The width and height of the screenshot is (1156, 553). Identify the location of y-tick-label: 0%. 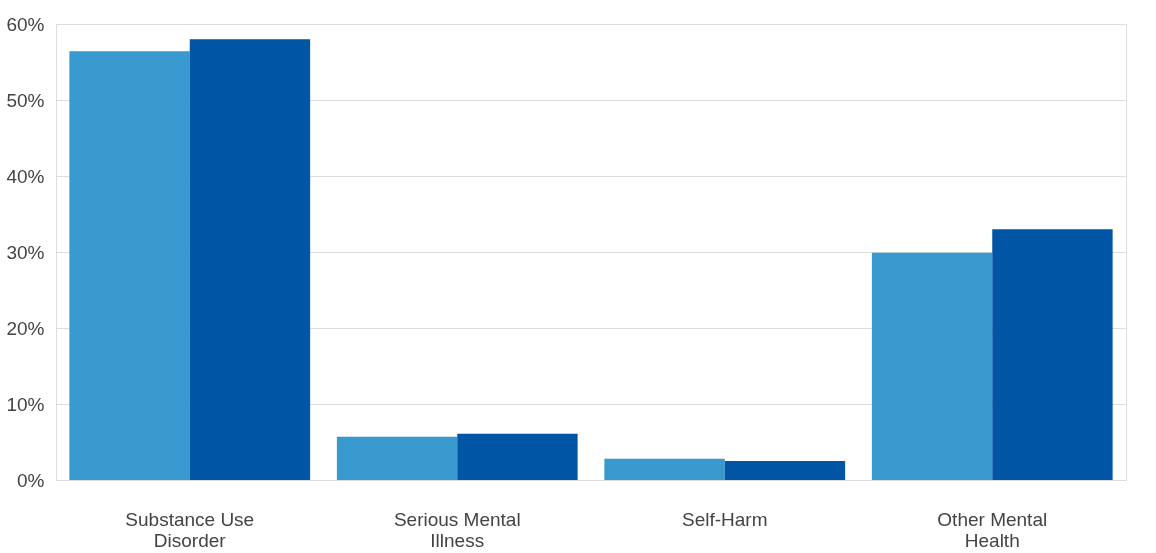
(31, 480).